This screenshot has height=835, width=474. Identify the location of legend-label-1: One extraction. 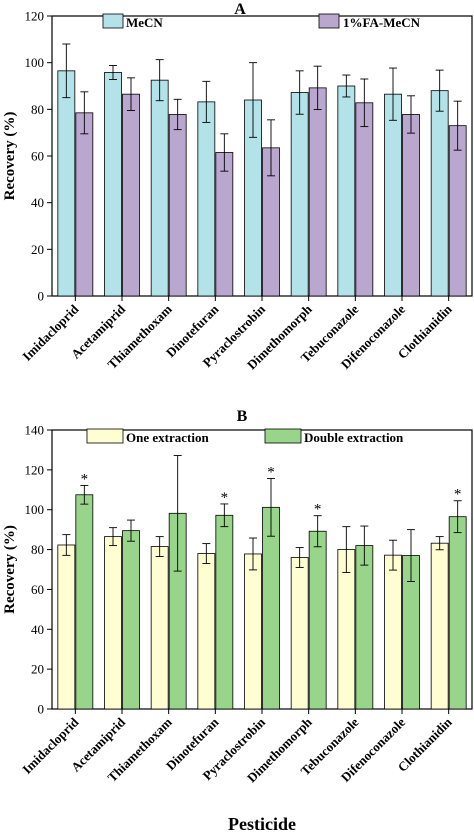
(167, 437).